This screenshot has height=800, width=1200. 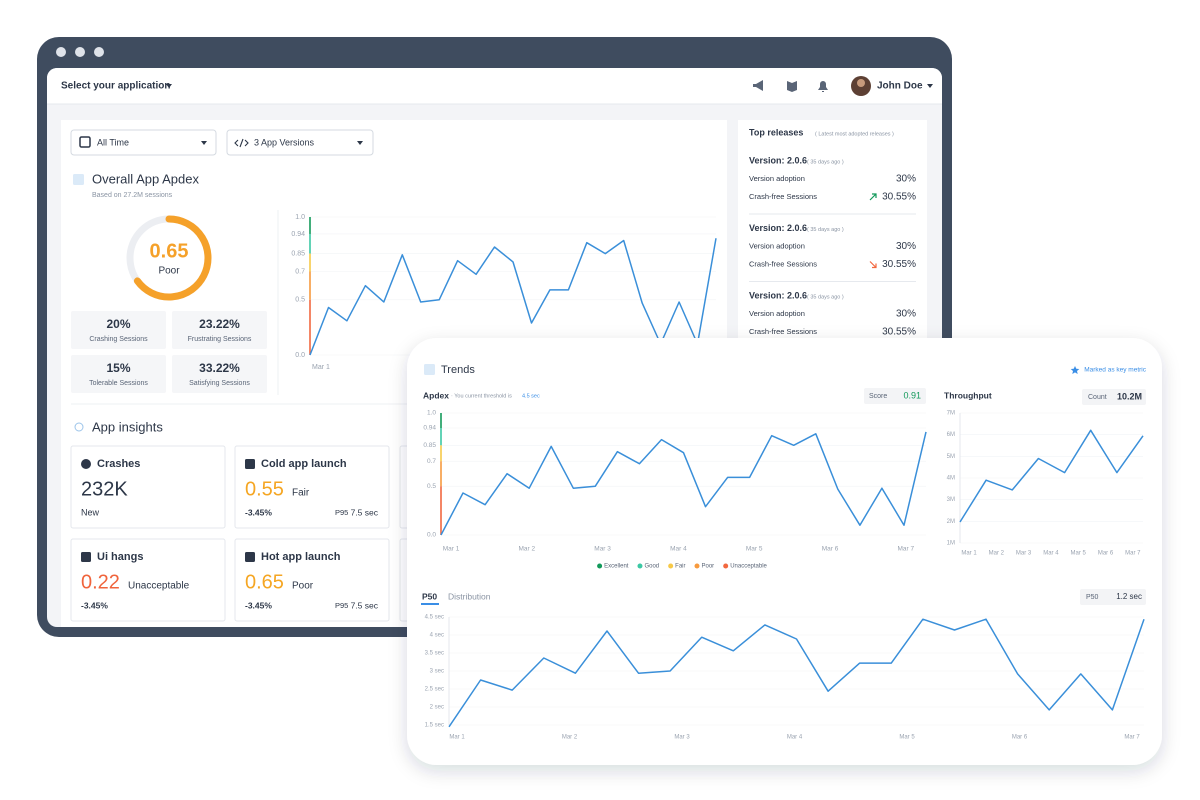 What do you see at coordinates (118, 324) in the screenshot?
I see `stat-value: 20%` at bounding box center [118, 324].